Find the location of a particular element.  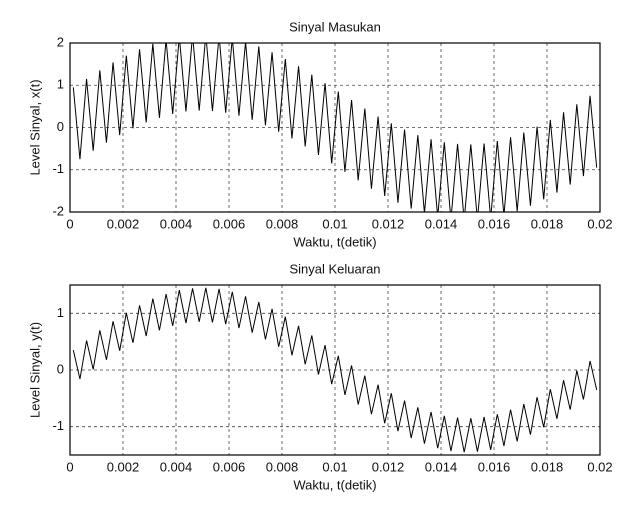

y-tick-label: -2 is located at coordinates (58, 210).